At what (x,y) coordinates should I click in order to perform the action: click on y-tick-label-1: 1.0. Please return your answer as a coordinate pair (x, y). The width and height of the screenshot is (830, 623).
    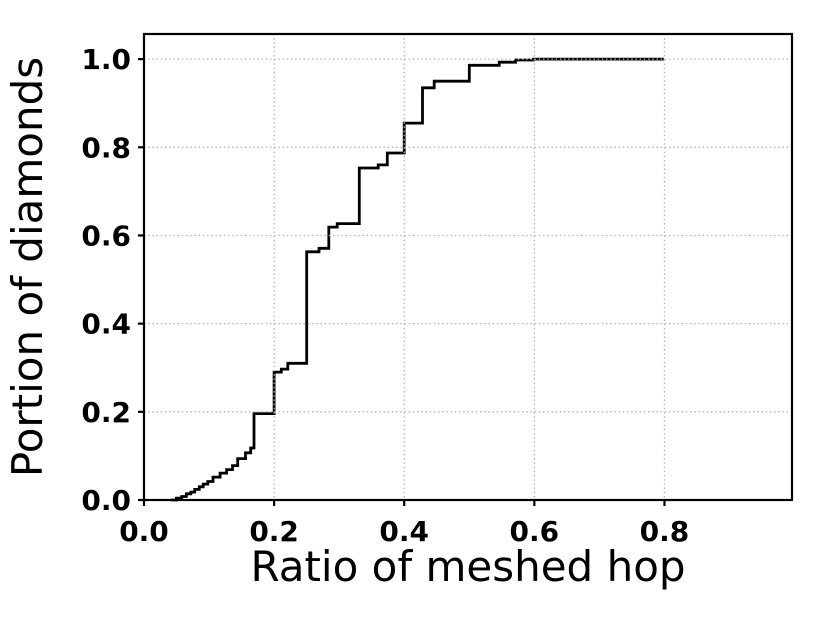
    Looking at the image, I should click on (106, 59).